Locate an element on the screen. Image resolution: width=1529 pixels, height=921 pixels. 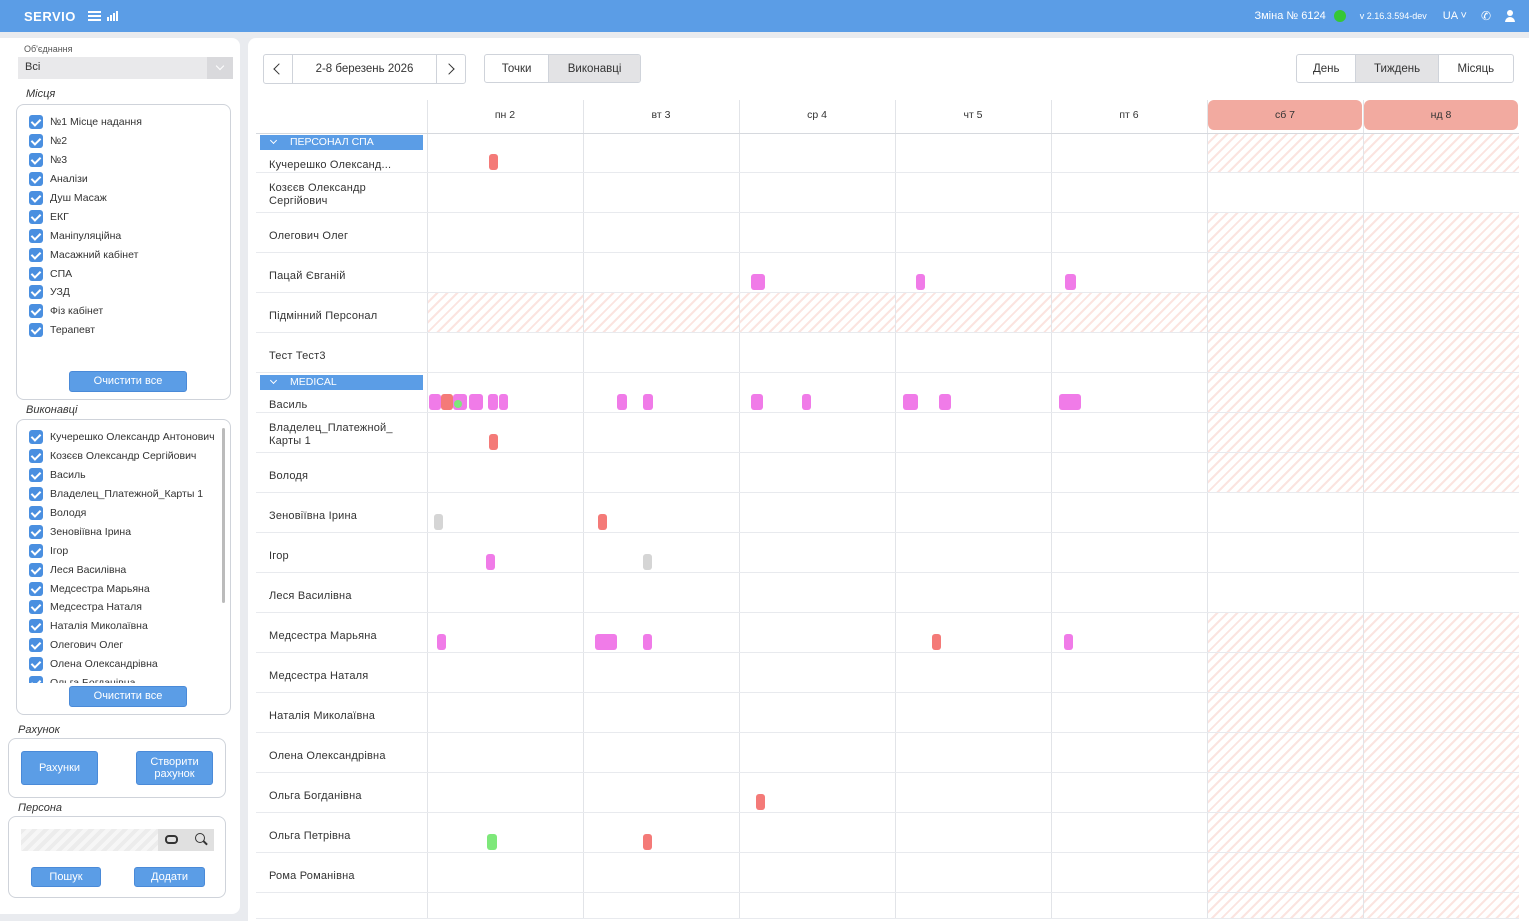
place-item: Масажний кабінет is located at coordinates (85, 254).